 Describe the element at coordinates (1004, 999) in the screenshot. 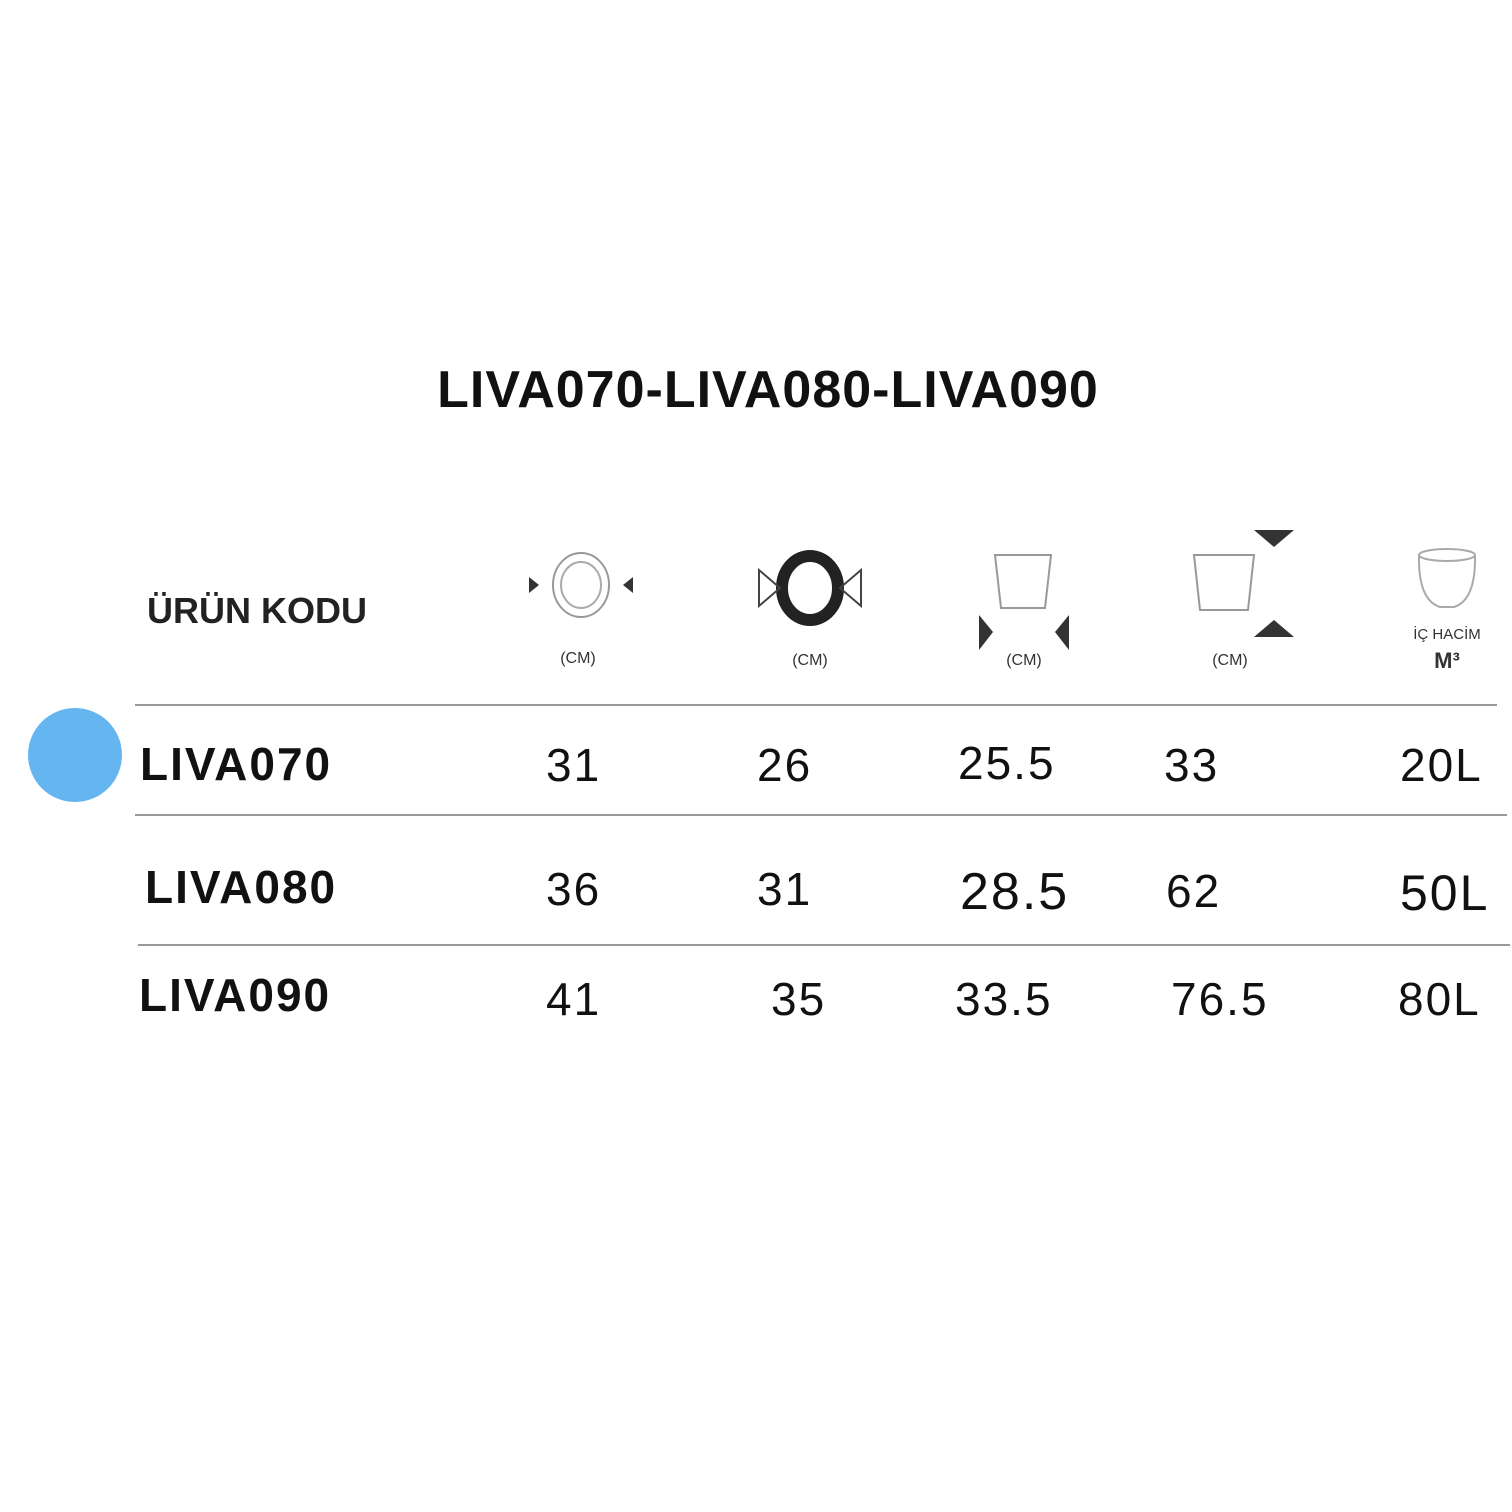

I see `cell-base-width: 33.5` at that location.